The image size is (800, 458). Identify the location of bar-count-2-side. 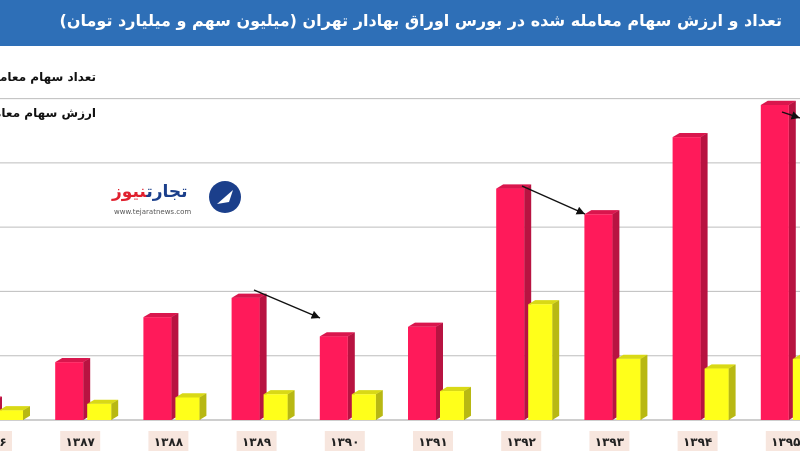
(175, 366).